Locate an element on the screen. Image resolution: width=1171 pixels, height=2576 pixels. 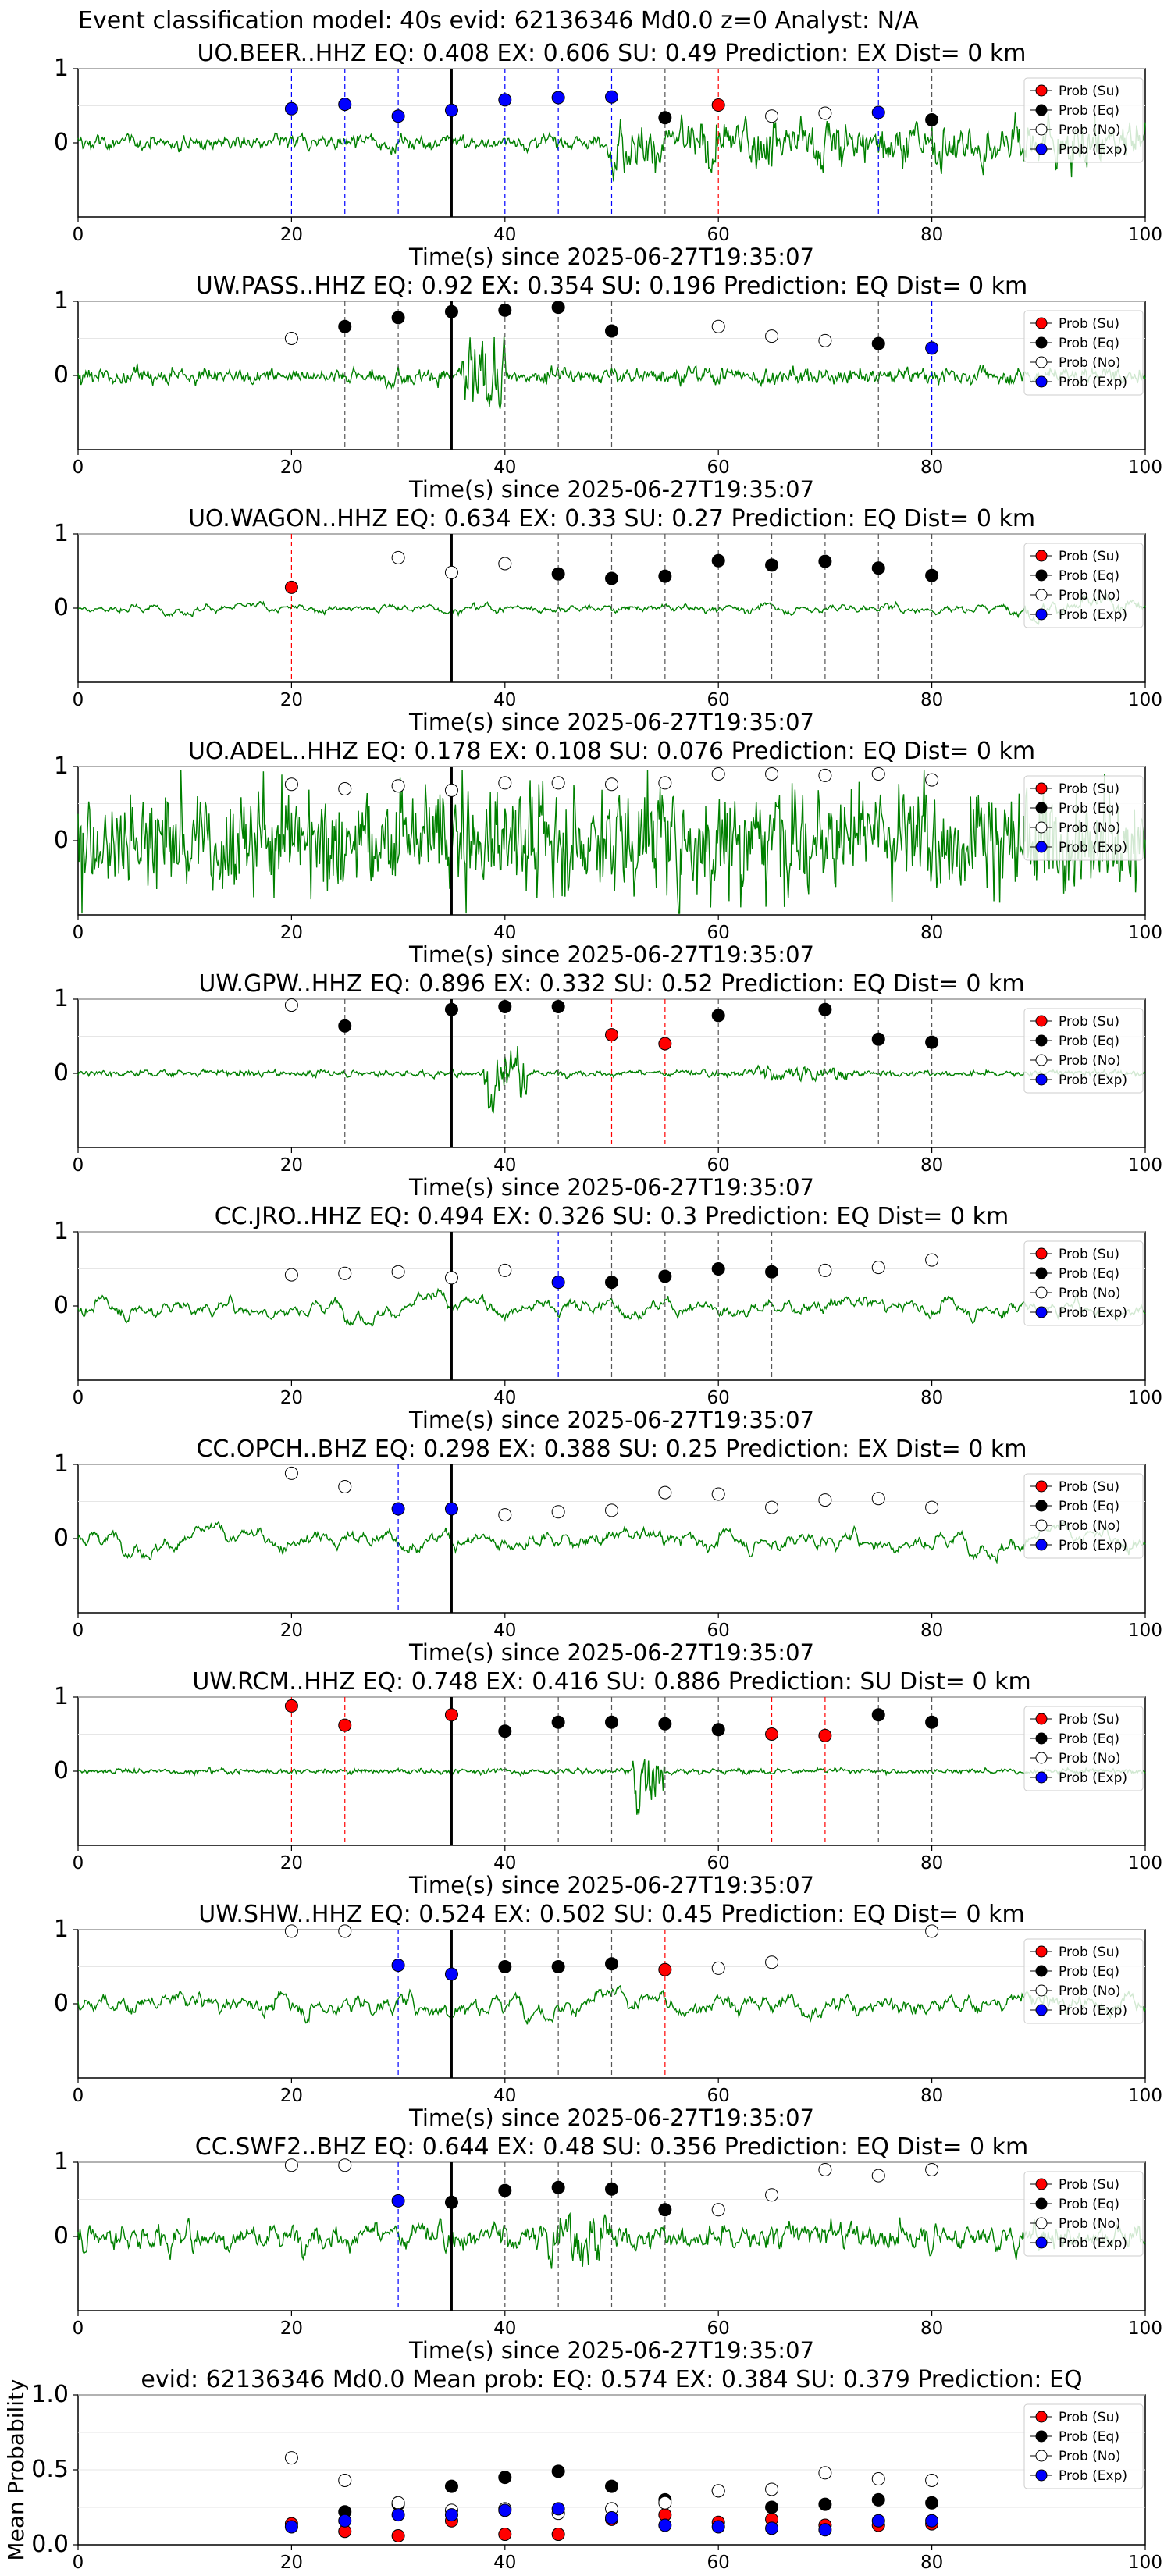
legend-label-no: Prob (No) is located at coordinates (1090, 828).